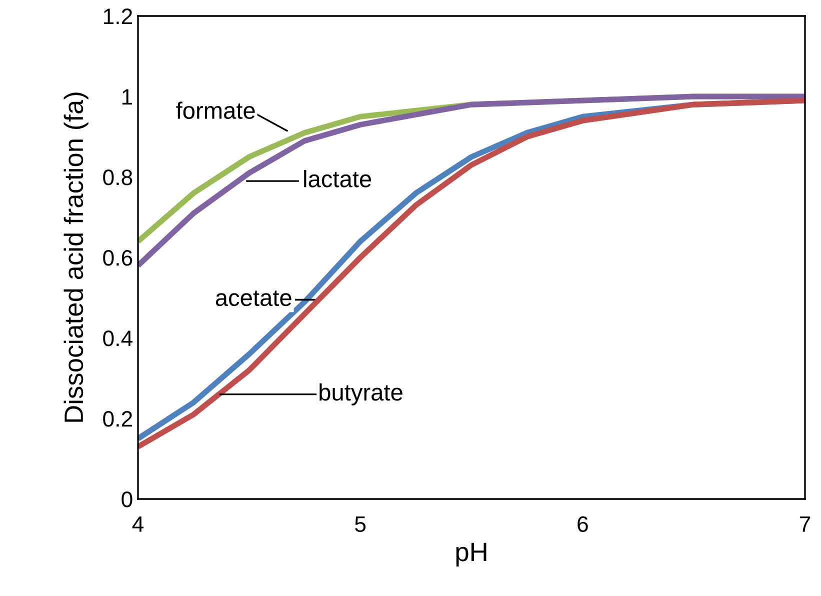 The width and height of the screenshot is (821, 596). Describe the element at coordinates (127, 500) in the screenshot. I see `y-tick-label: 0` at that location.